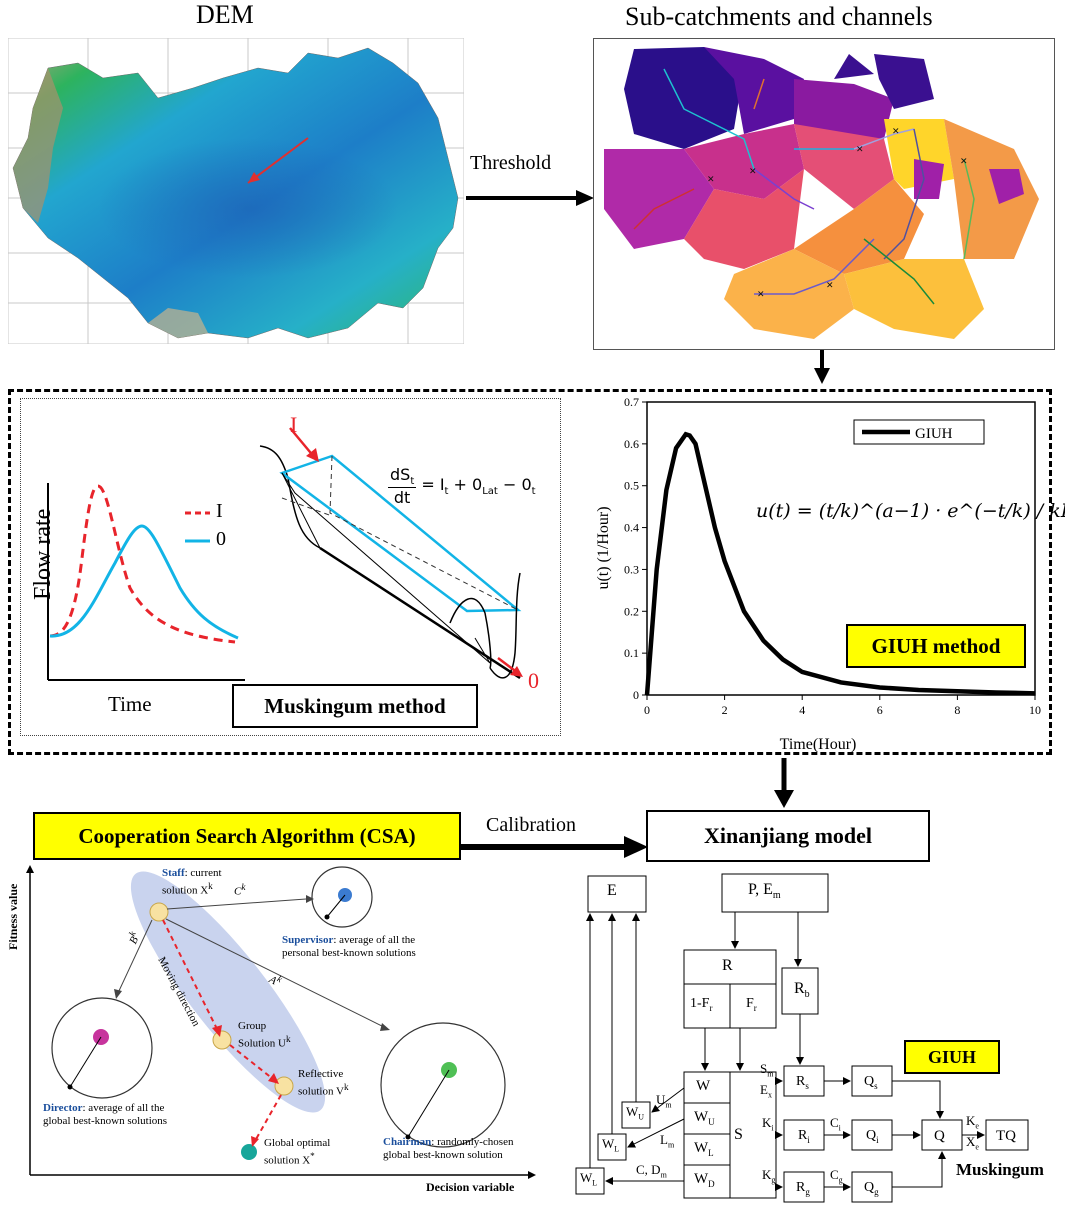  Describe the element at coordinates (788, 836) in the screenshot. I see `xinanjiang-title: Xinanjiang model` at that location.